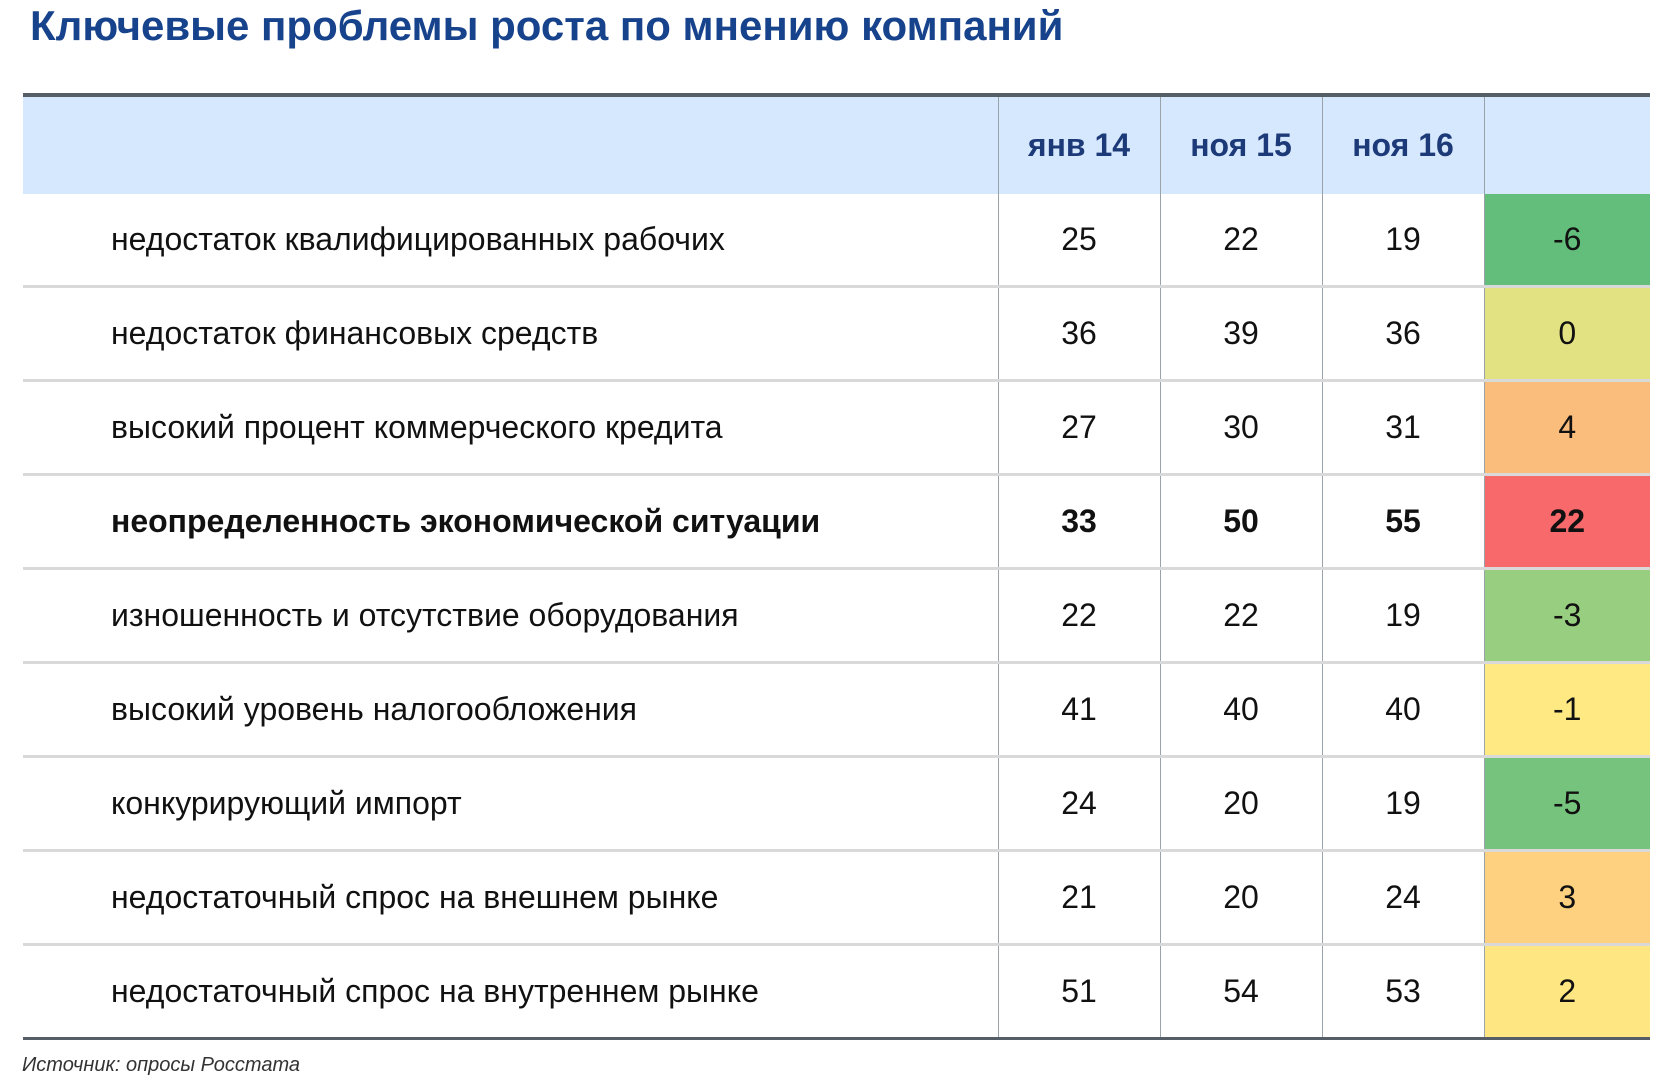 The width and height of the screenshot is (1659, 1080). Describe the element at coordinates (1566, 991) in the screenshot. I see `cell-change: 2` at that location.